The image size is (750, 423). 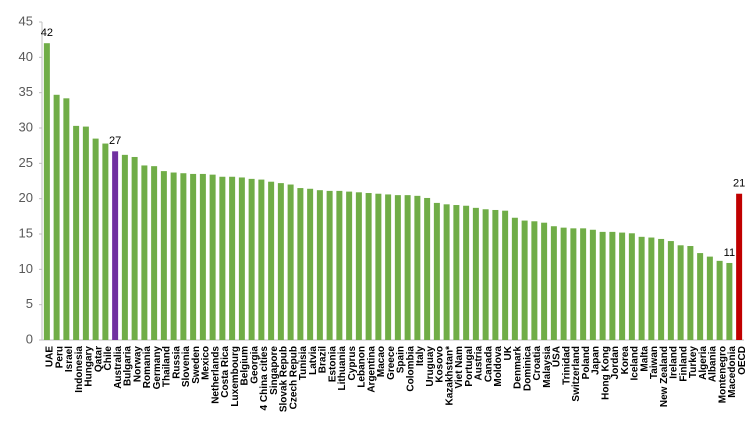 What do you see at coordinates (729, 253) in the screenshot?
I see `value-label: 11` at bounding box center [729, 253].